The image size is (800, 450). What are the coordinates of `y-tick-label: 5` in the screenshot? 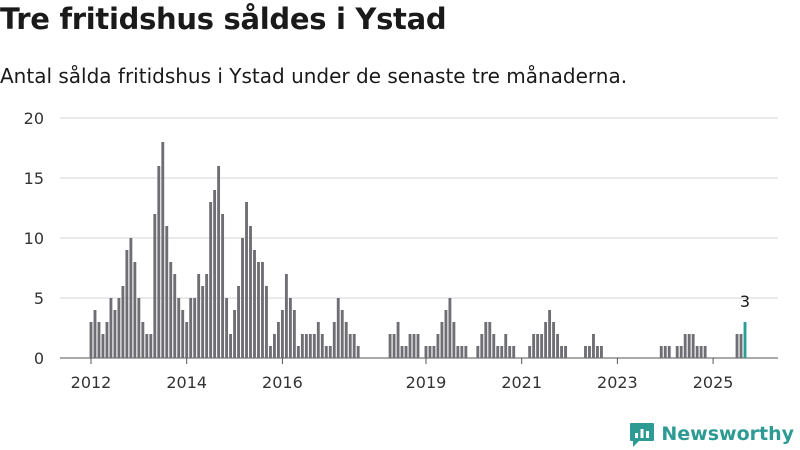 It's located at (39, 298).